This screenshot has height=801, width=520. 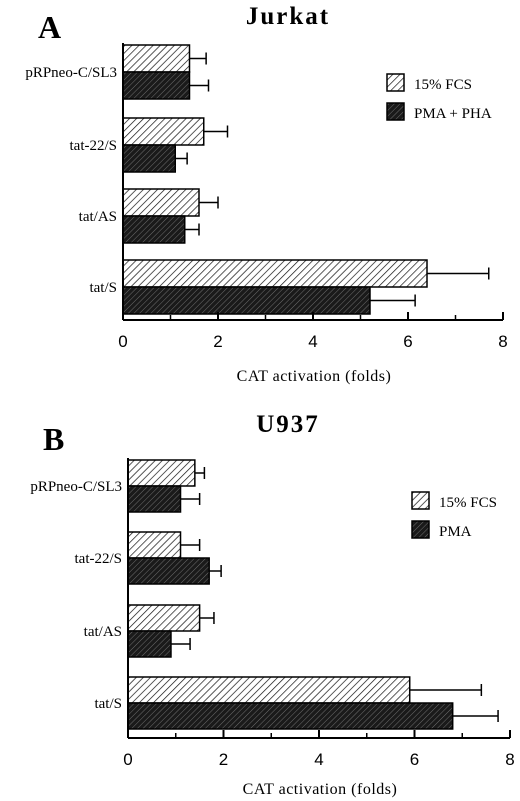 What do you see at coordinates (443, 85) in the screenshot?
I see `panel-a-legend-label: 15% FCS` at bounding box center [443, 85].